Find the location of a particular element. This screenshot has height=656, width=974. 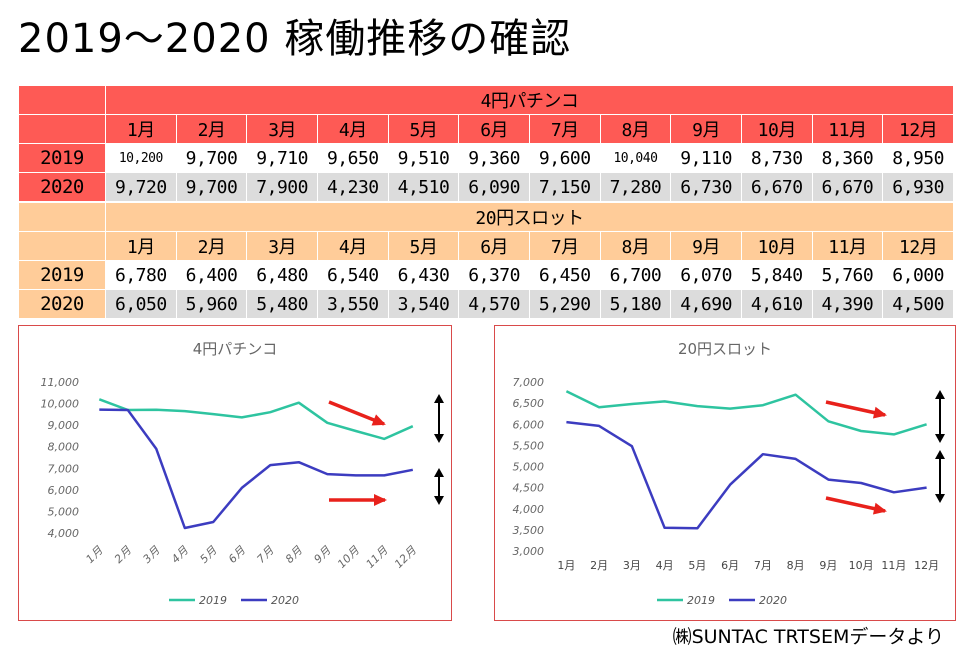

value-cell: 6,370 is located at coordinates (494, 275).